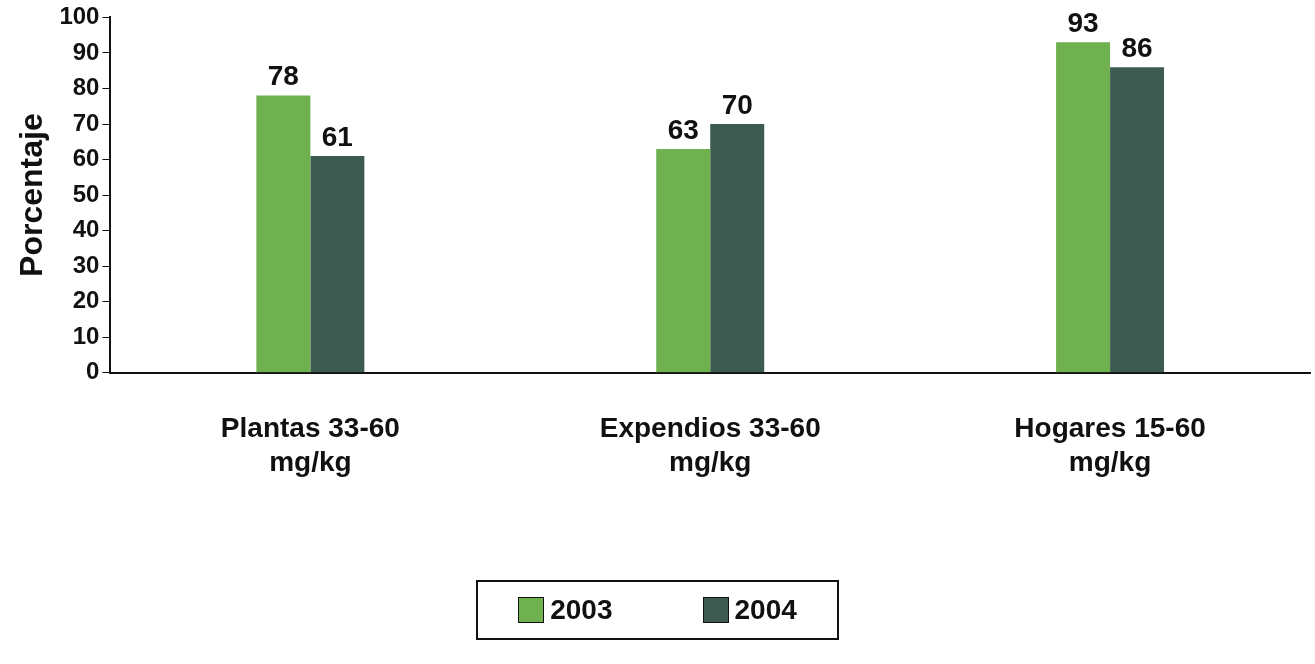 The height and width of the screenshot is (664, 1315). What do you see at coordinates (310, 444) in the screenshot?
I see `x-tick-label: Plantas 33-60 mg/kg` at bounding box center [310, 444].